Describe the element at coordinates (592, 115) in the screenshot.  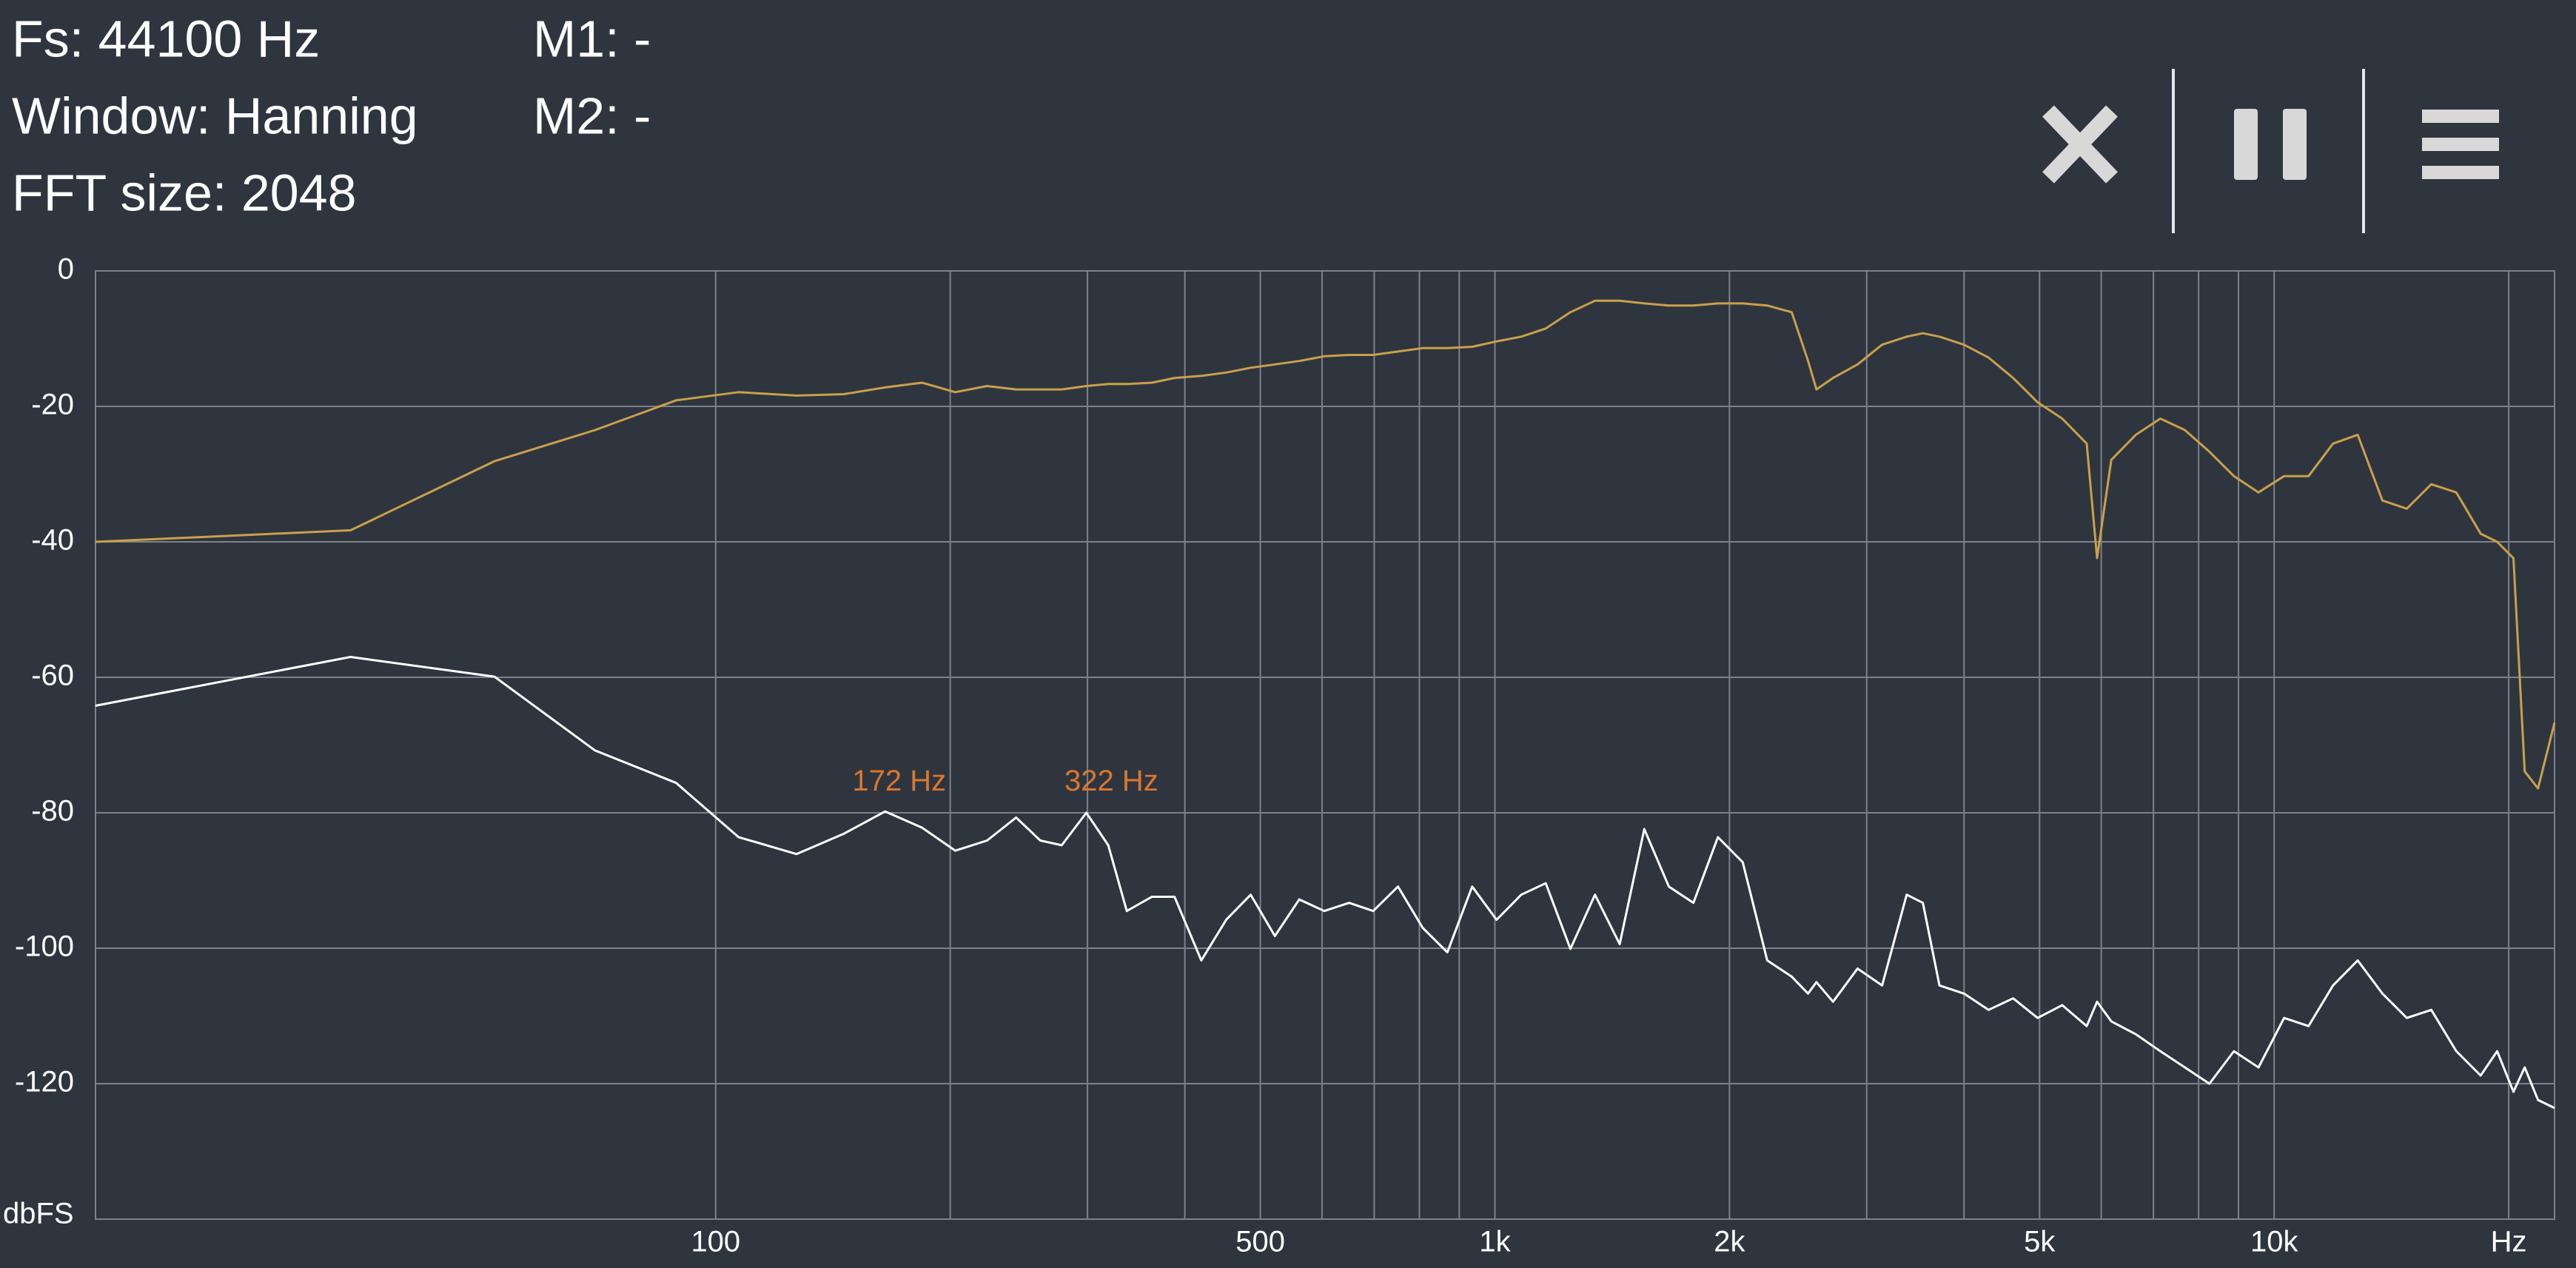
I see `marker-2: M2: -` at that location.